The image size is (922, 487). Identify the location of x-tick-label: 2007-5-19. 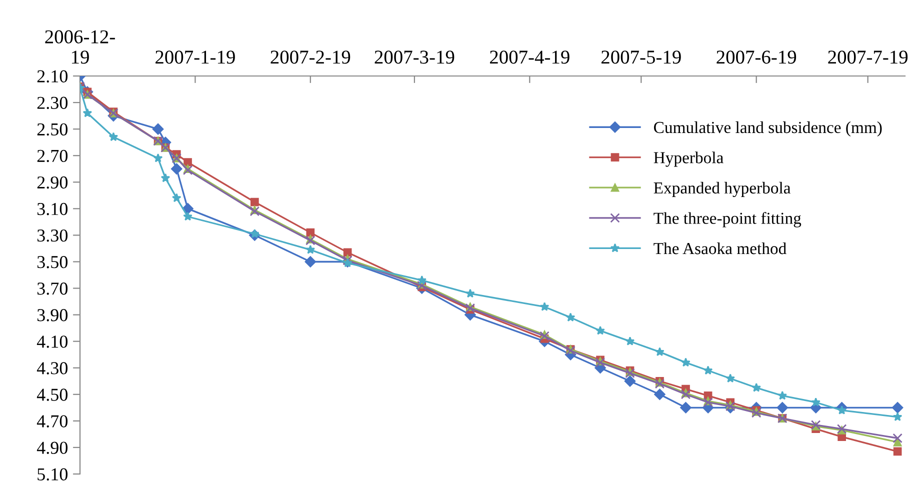
(641, 57).